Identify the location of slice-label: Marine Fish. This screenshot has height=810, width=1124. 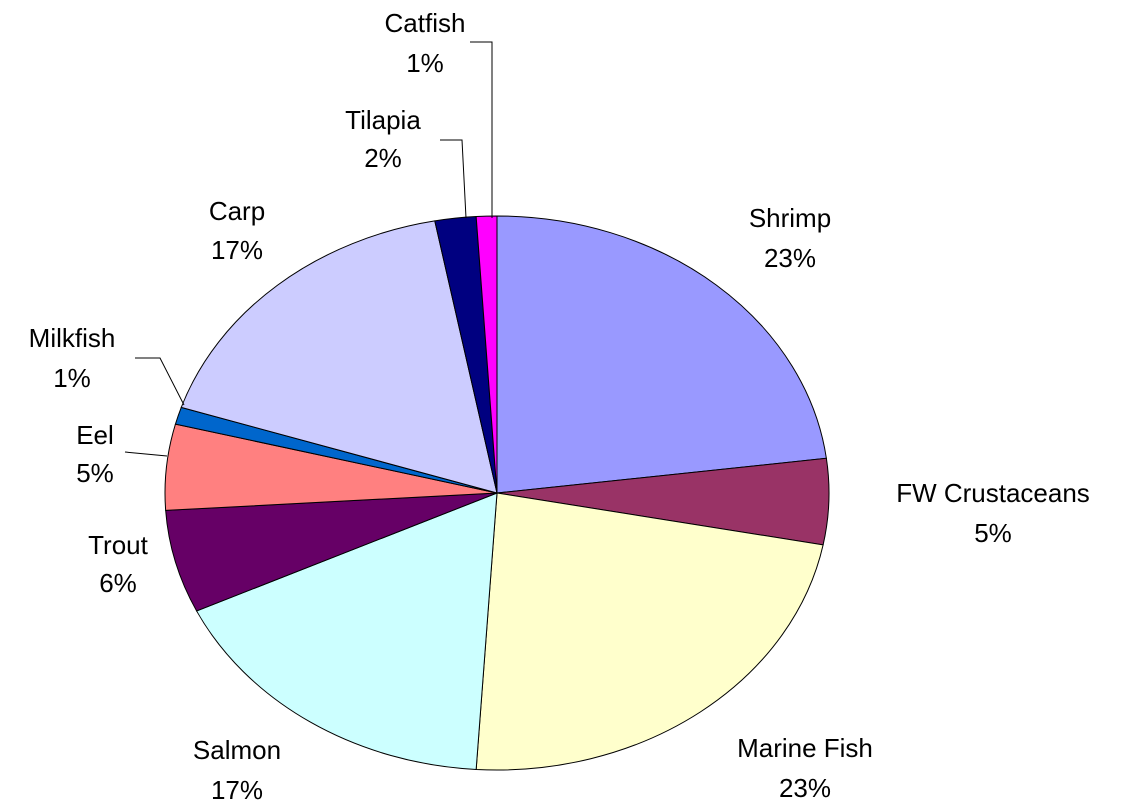
(805, 748).